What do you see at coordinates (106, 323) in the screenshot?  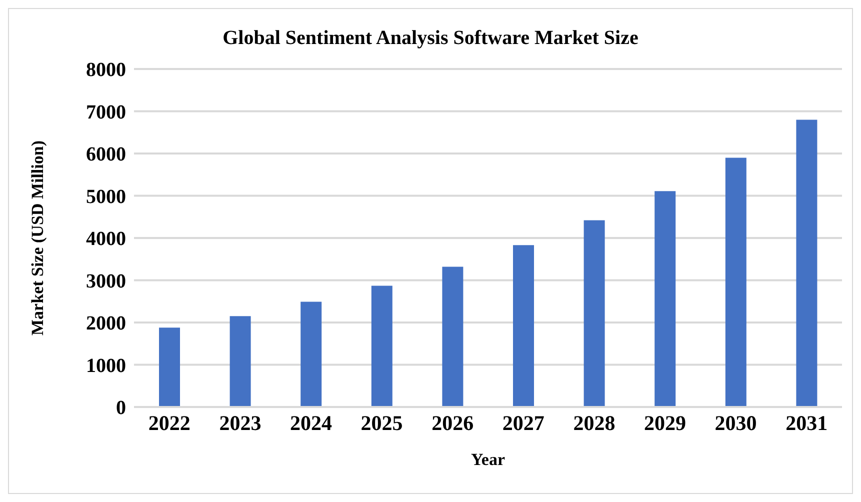 I see `y-tick-label: 2000` at bounding box center [106, 323].